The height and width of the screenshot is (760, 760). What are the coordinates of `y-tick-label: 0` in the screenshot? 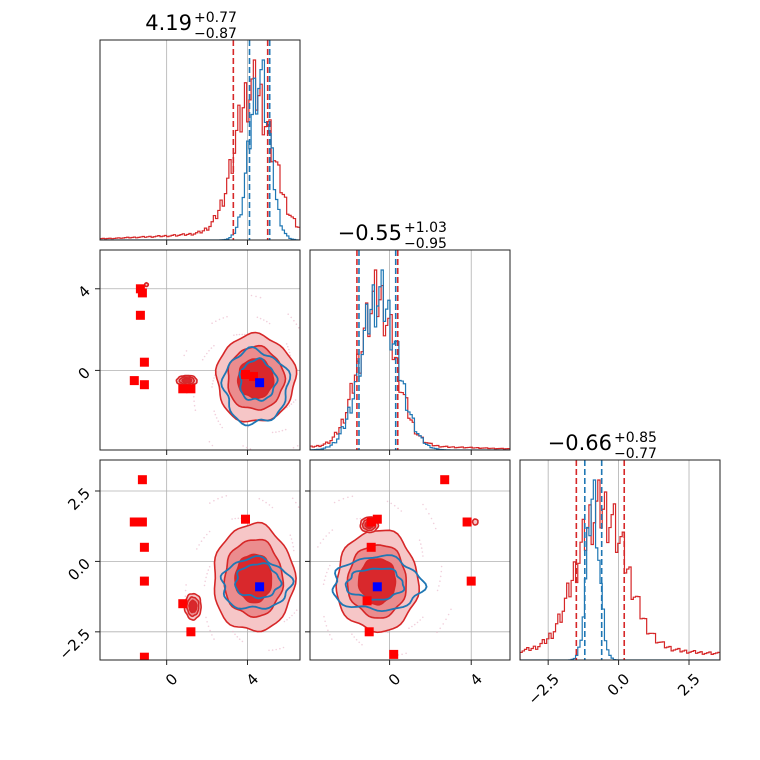 It's located at (84, 373).